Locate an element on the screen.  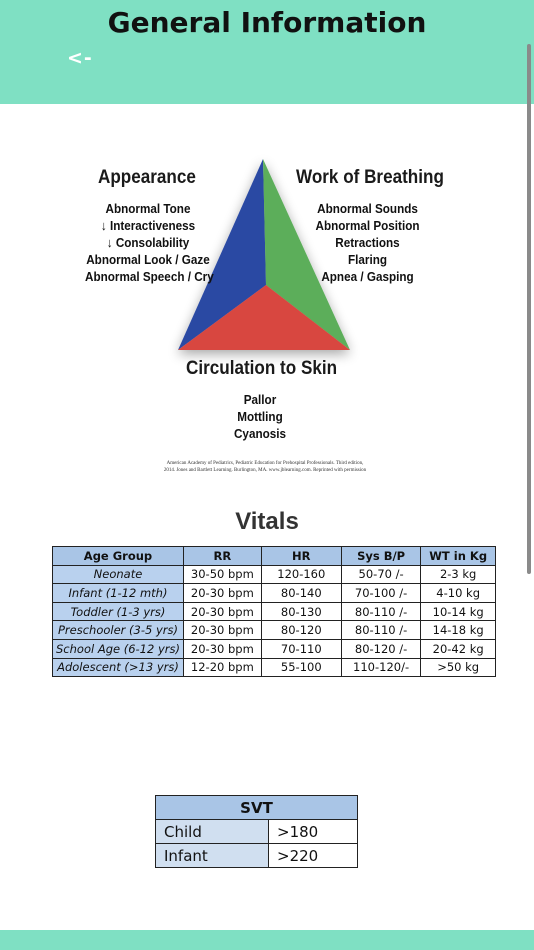
table-header-row: Age Group RR HR Sys B/P WT in Kg is located at coordinates (274, 556).